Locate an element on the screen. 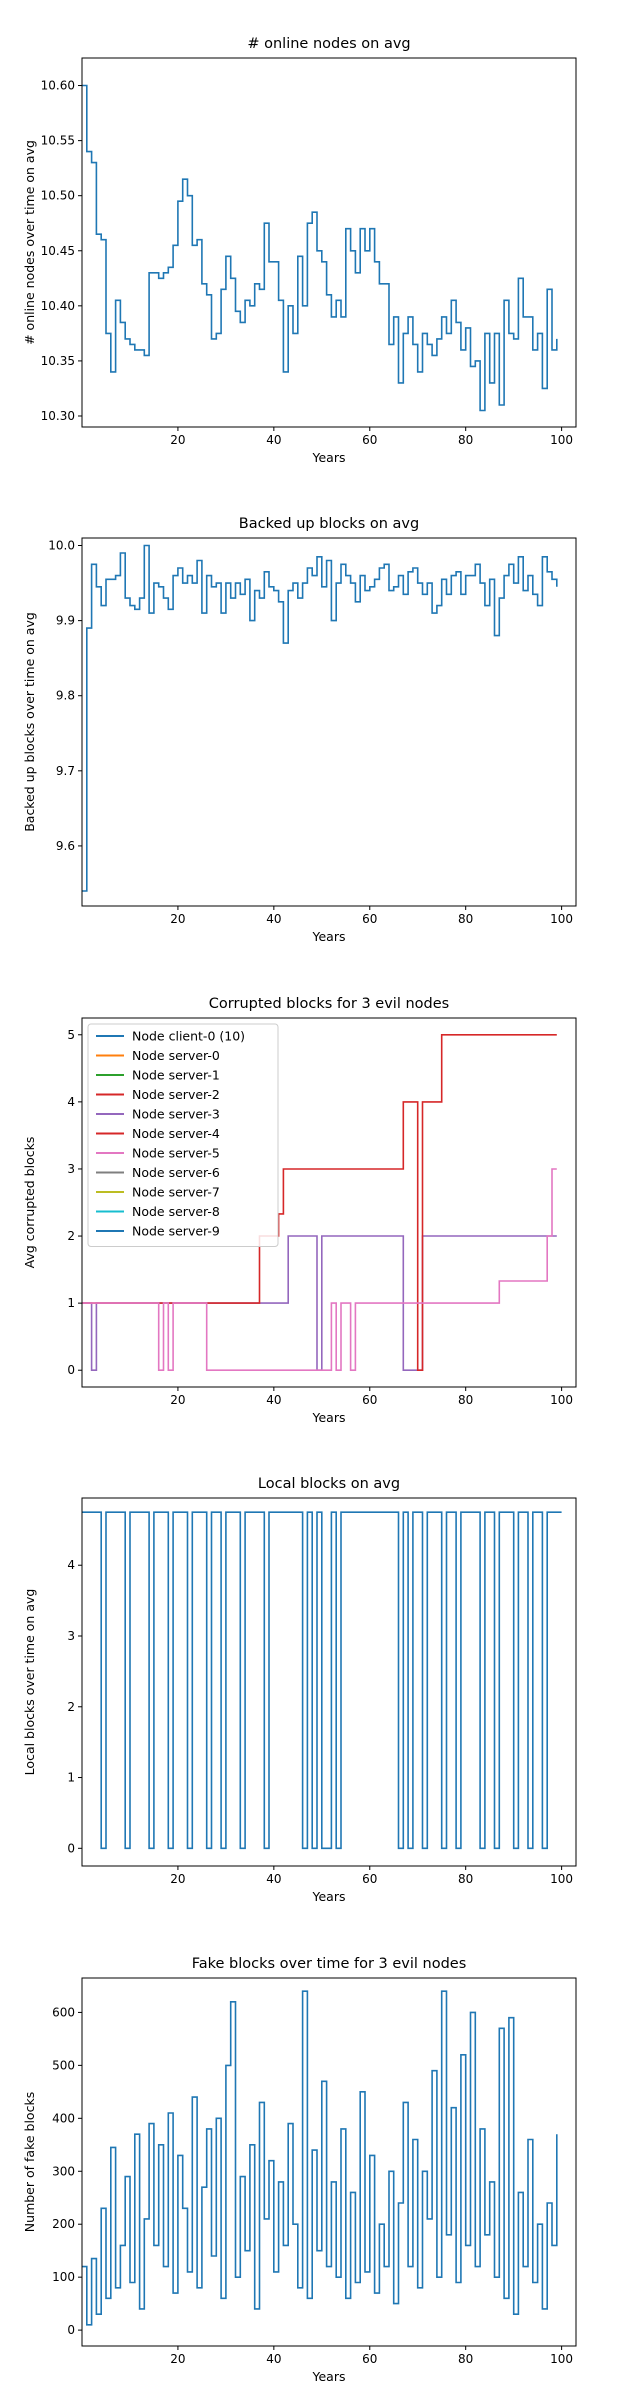 The height and width of the screenshot is (2400, 640). y-tick-label-2-5: 5 is located at coordinates (71, 1035).